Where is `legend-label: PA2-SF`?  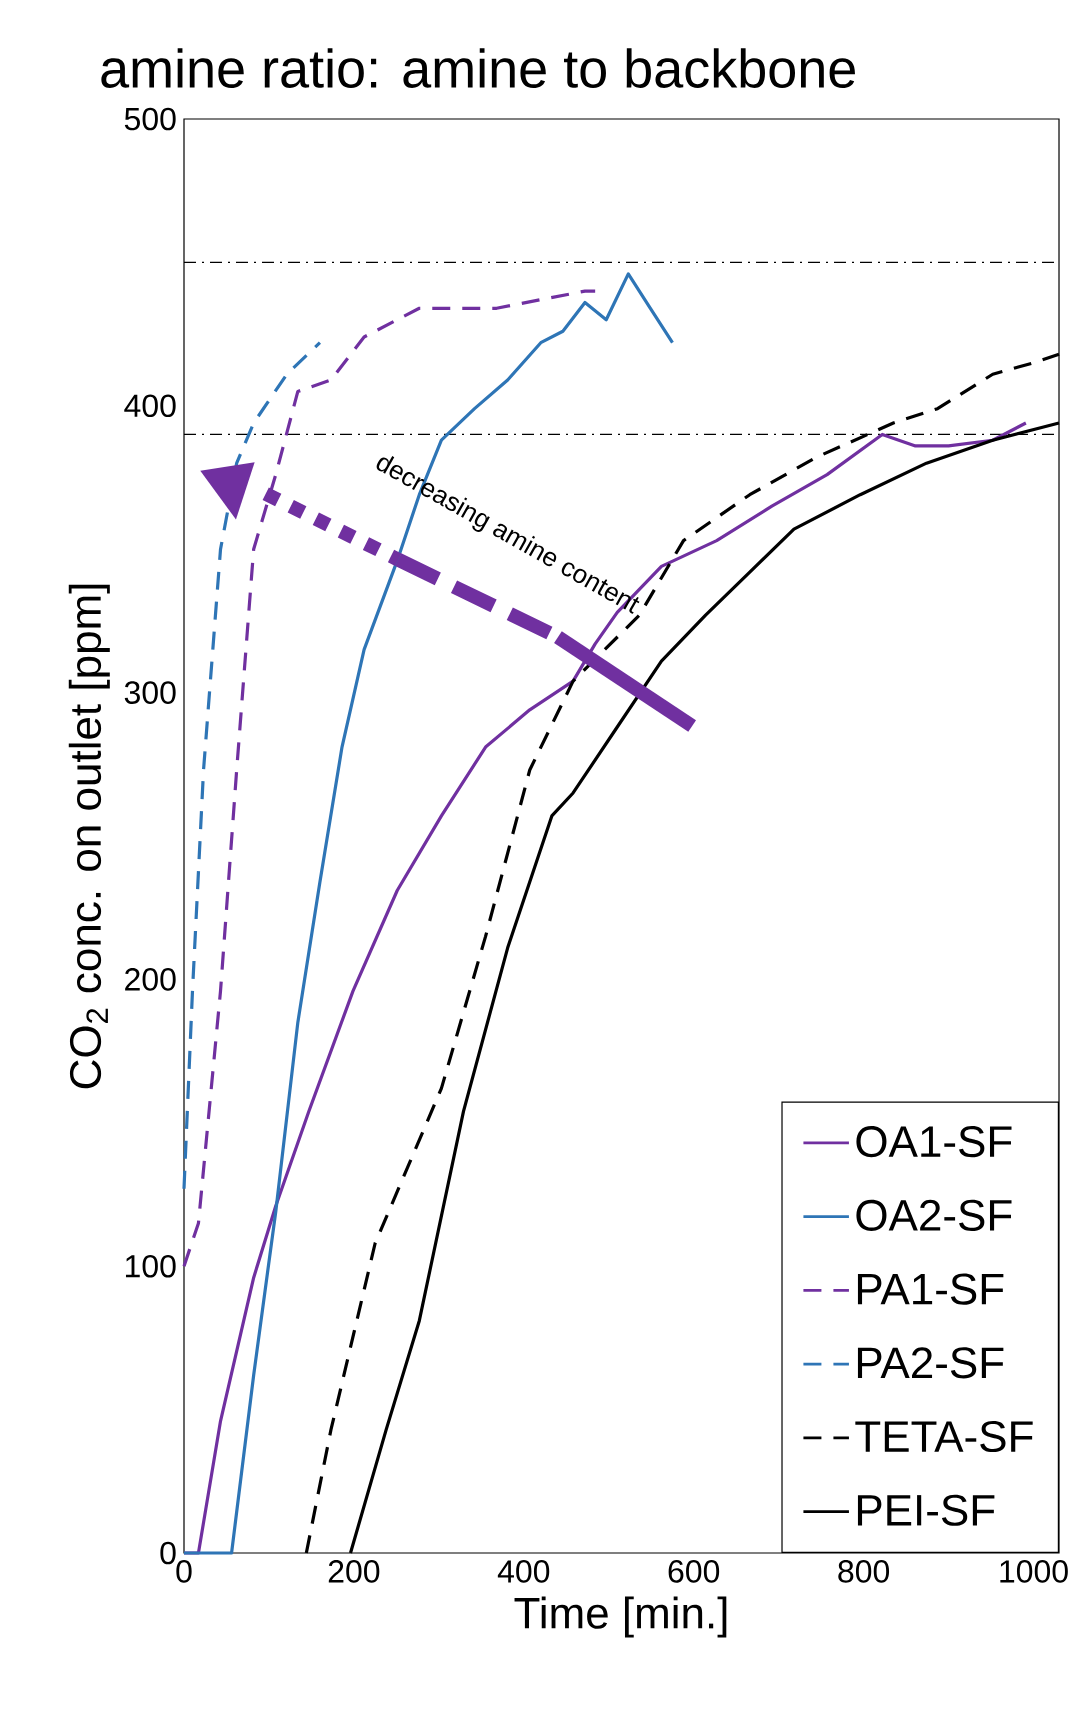
legend-label: PA2-SF is located at coordinates (930, 1363).